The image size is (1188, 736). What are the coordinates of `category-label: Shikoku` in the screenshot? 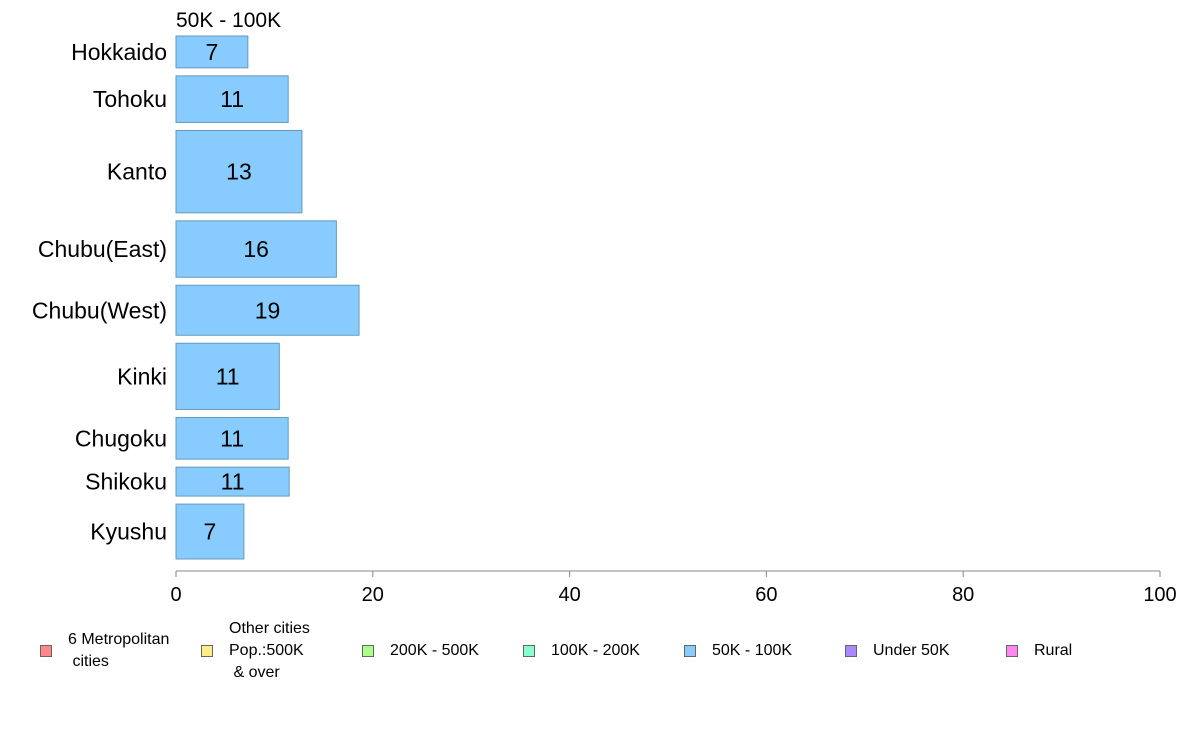 It's located at (126, 482).